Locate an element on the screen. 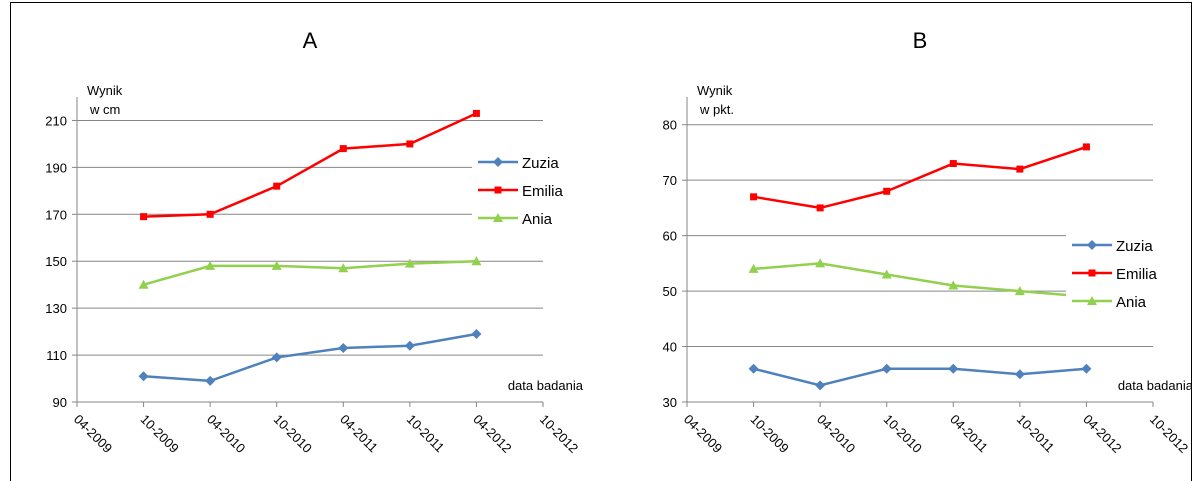  y-tick-label: 190 is located at coordinates (56, 167).